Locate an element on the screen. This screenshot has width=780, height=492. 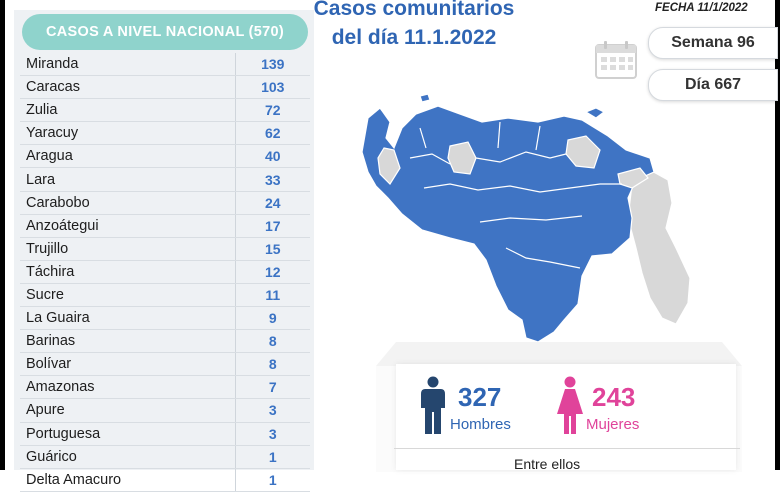
state-name: Bolívar is located at coordinates (49, 364).